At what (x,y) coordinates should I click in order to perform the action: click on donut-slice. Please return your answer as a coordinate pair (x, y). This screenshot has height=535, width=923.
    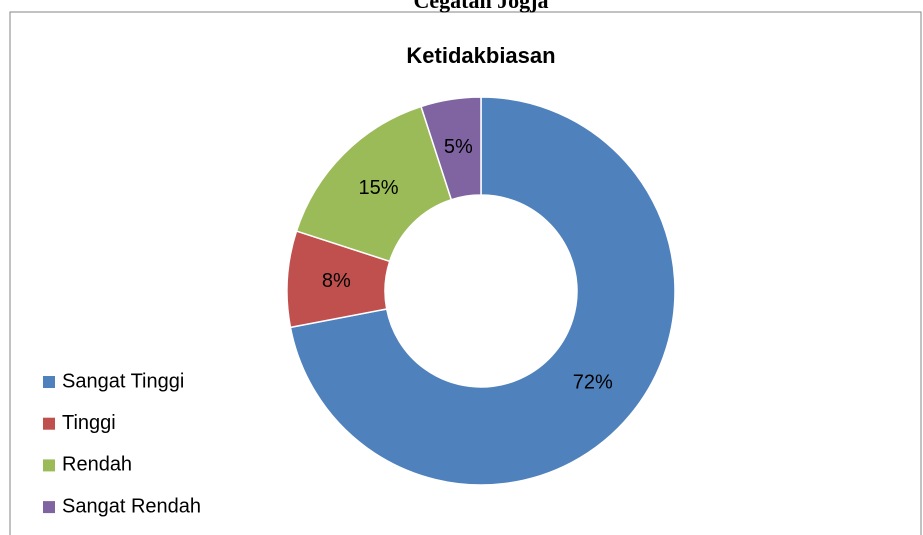
    Looking at the image, I should click on (451, 148).